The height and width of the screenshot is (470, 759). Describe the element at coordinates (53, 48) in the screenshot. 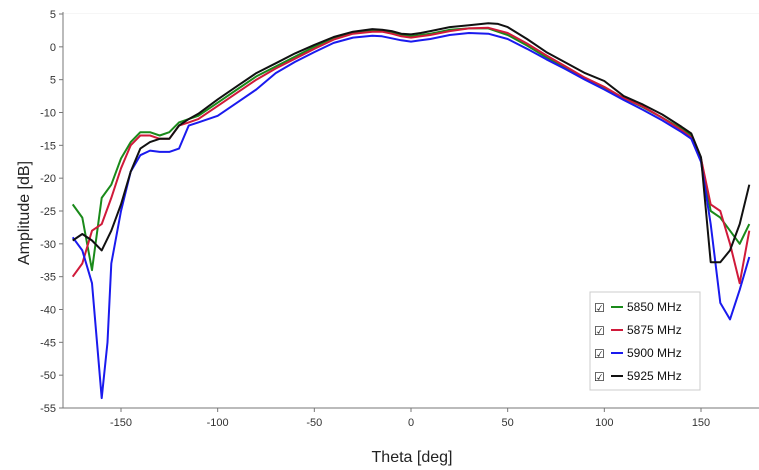

I see `y-tick-label: 0` at that location.